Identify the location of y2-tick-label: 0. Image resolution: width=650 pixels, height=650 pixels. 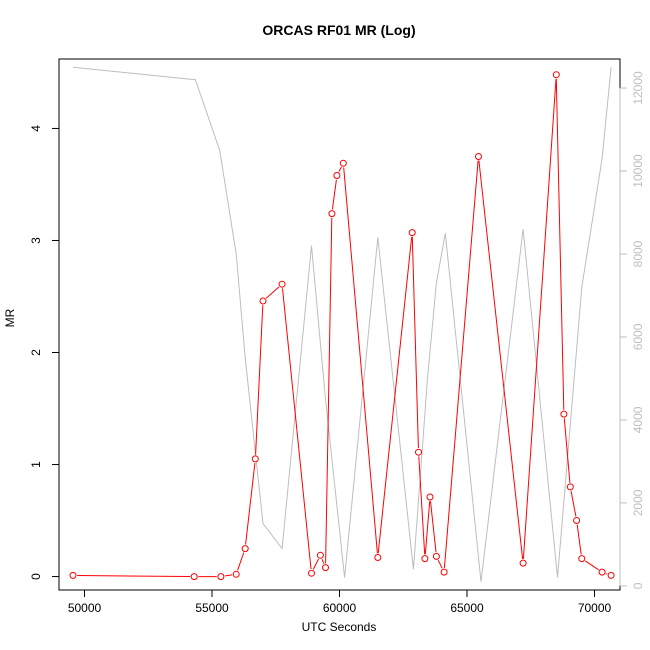
(638, 585).